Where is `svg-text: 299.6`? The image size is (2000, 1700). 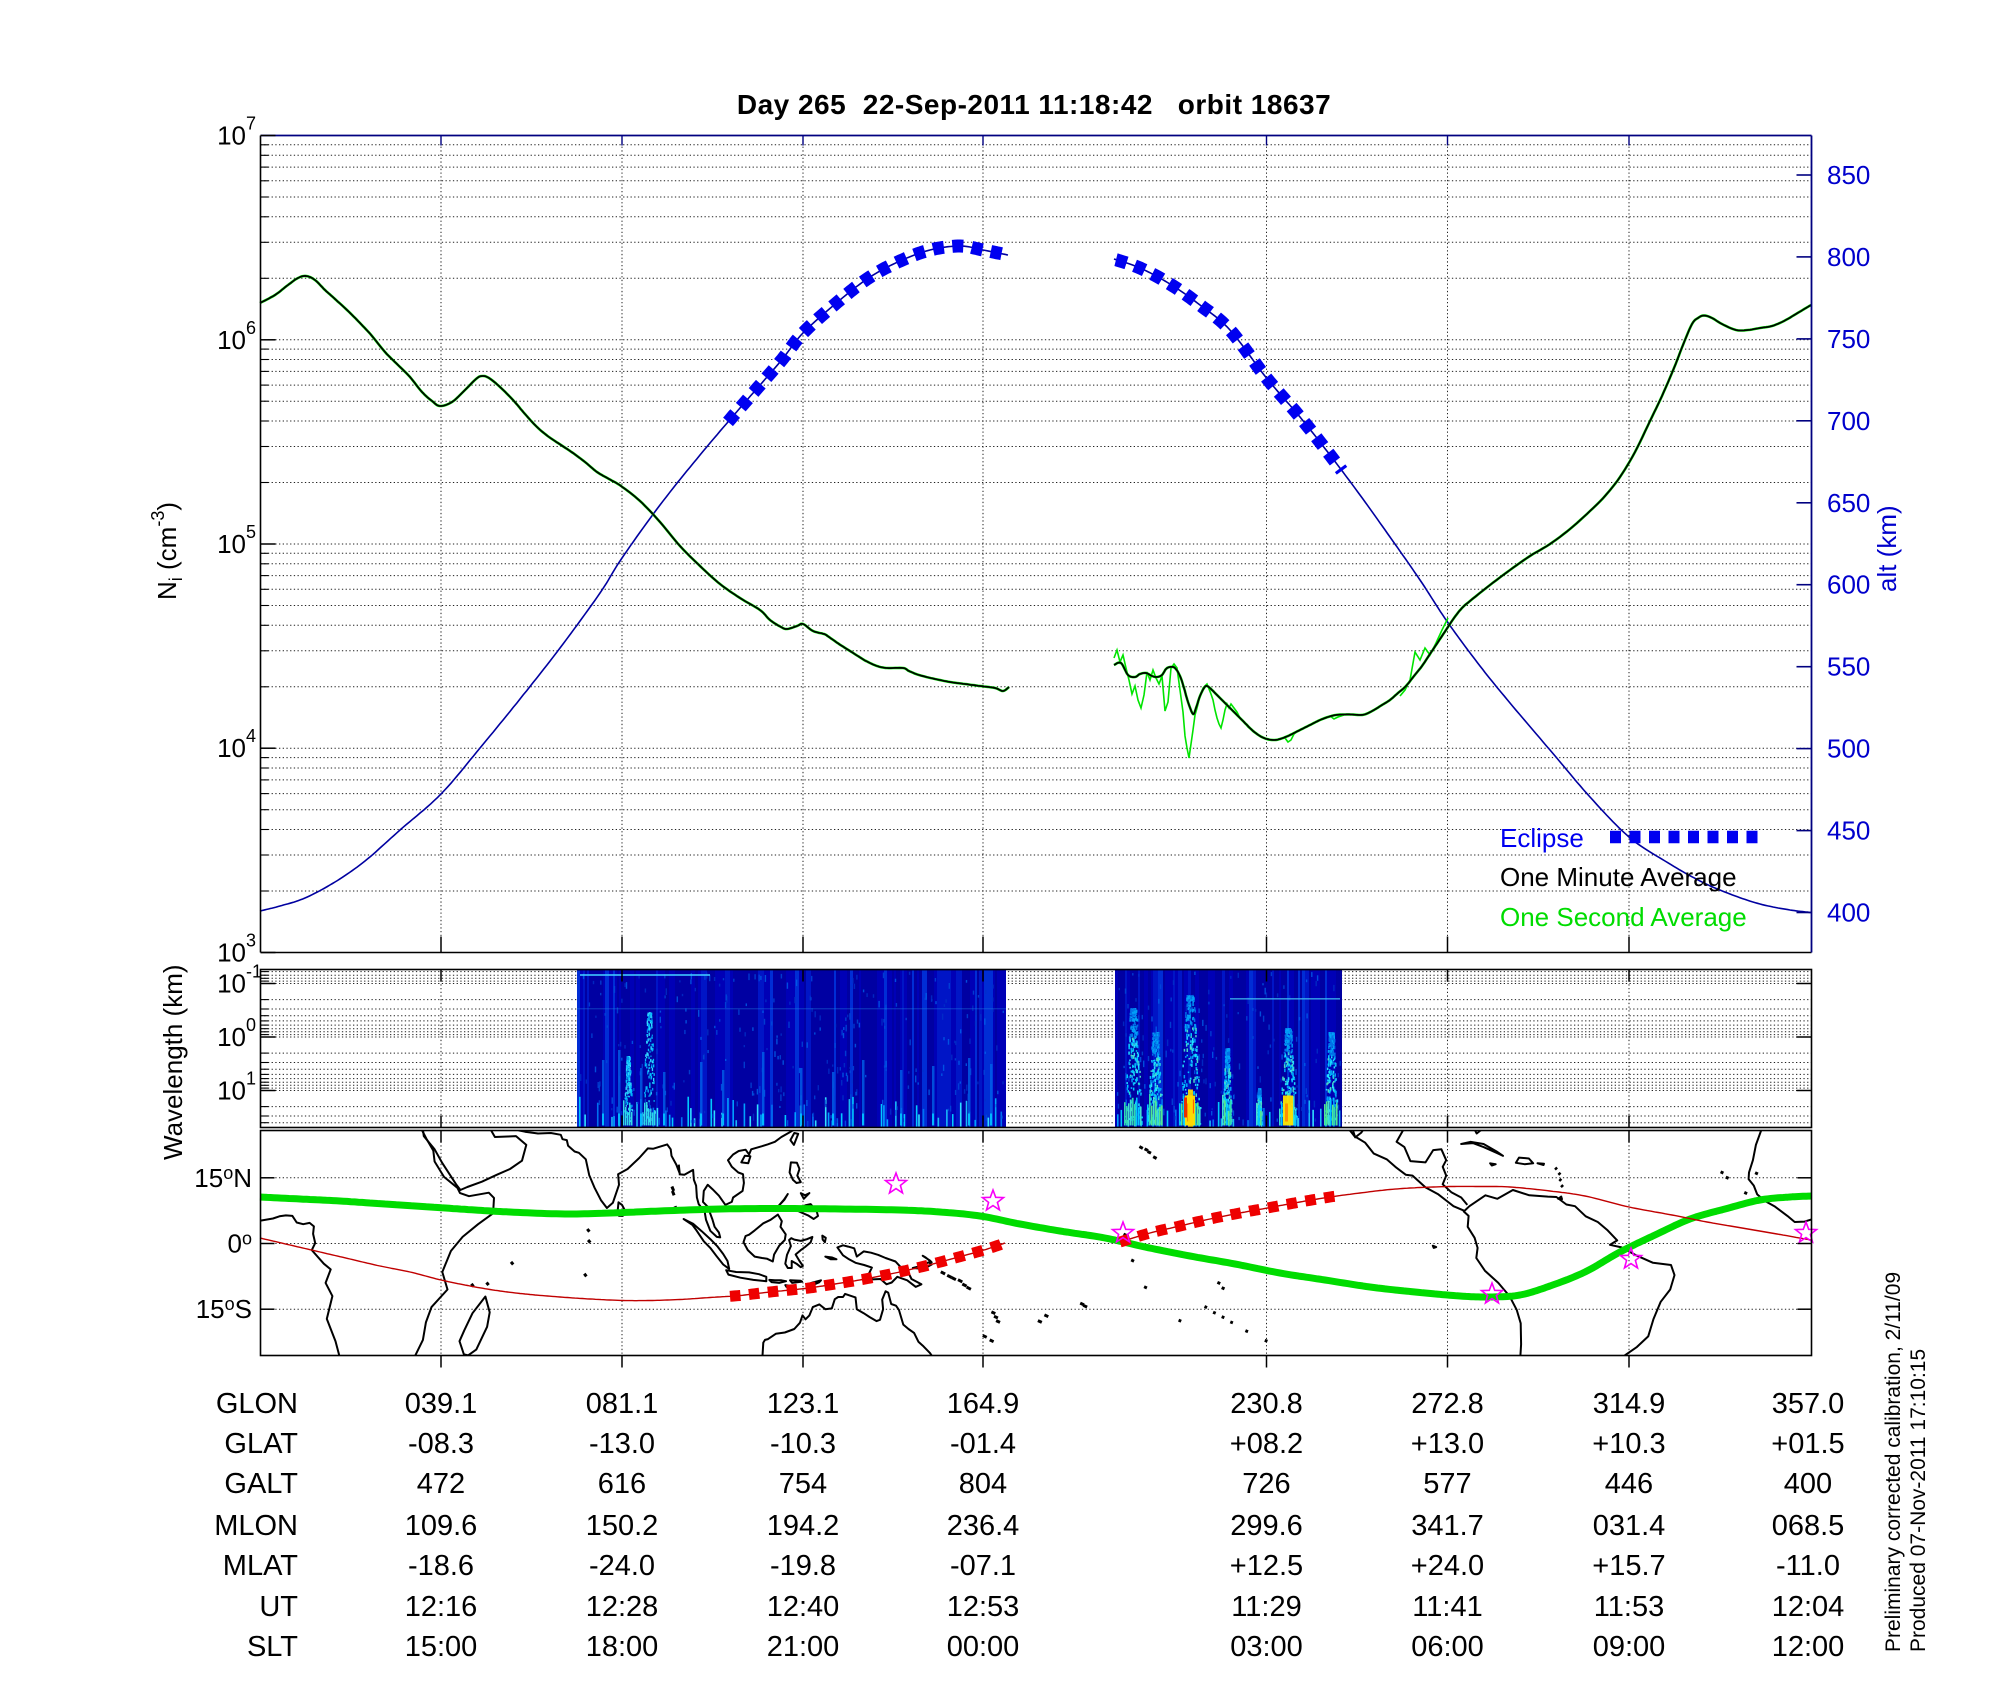
svg-text: 299.6 is located at coordinates (1266, 1526).